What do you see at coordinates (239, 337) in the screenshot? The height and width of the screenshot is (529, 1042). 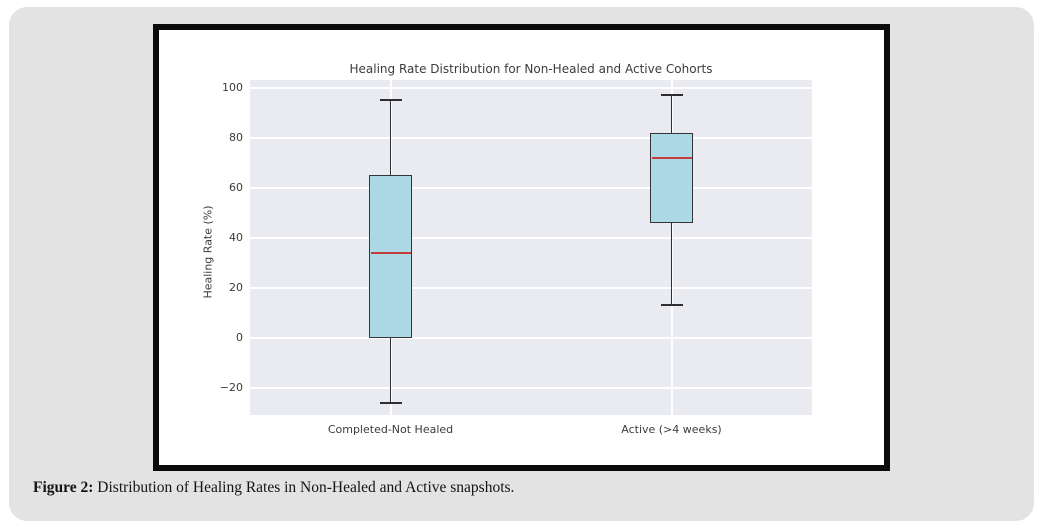 I see `y-tick-label: 0` at bounding box center [239, 337].